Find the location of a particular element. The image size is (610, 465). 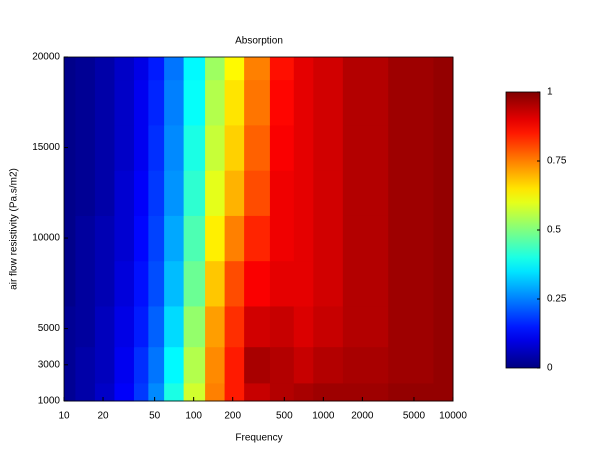

colorbar-tick-label: 0.5 is located at coordinates (554, 230).